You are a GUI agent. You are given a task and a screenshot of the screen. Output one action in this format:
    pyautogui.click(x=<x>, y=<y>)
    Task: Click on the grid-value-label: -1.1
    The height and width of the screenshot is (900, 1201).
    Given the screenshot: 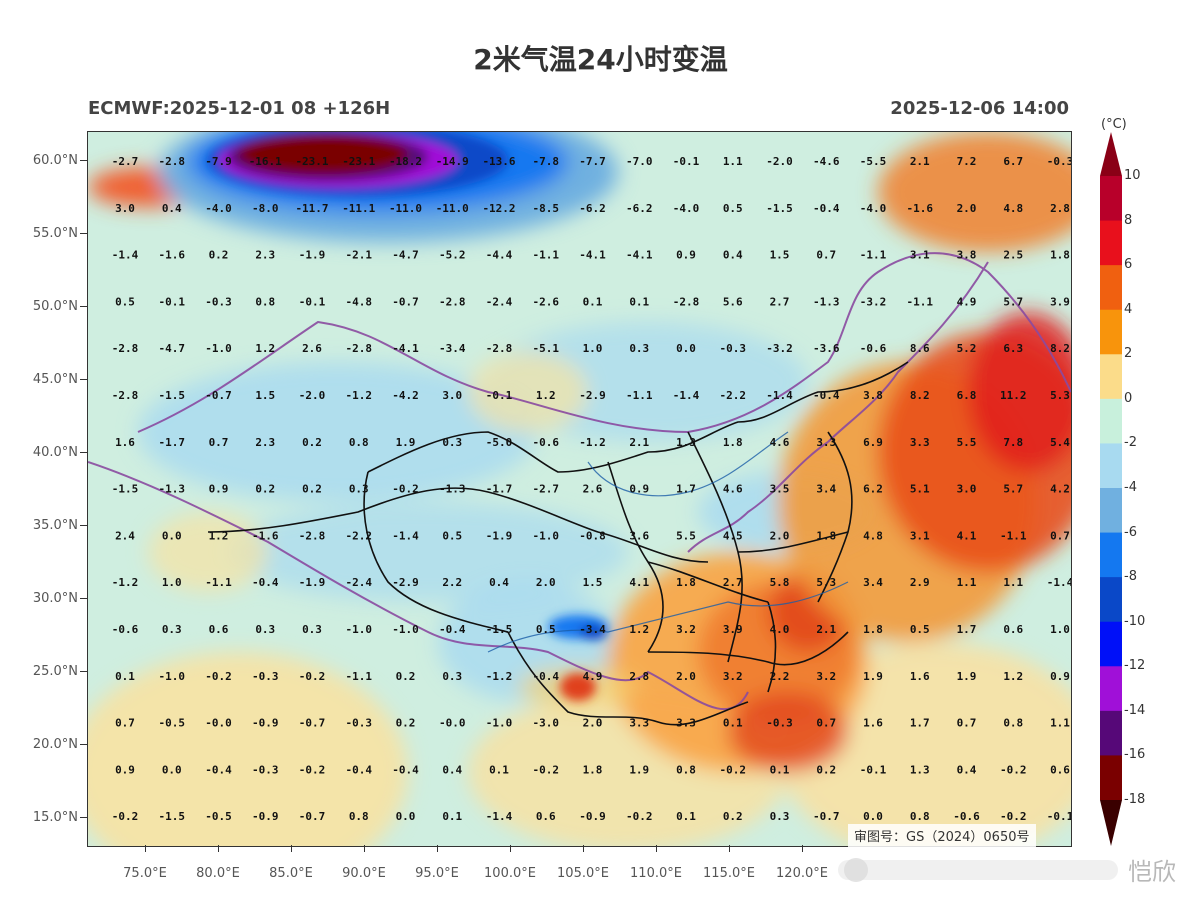 What is the action you would take?
    pyautogui.click(x=359, y=676)
    